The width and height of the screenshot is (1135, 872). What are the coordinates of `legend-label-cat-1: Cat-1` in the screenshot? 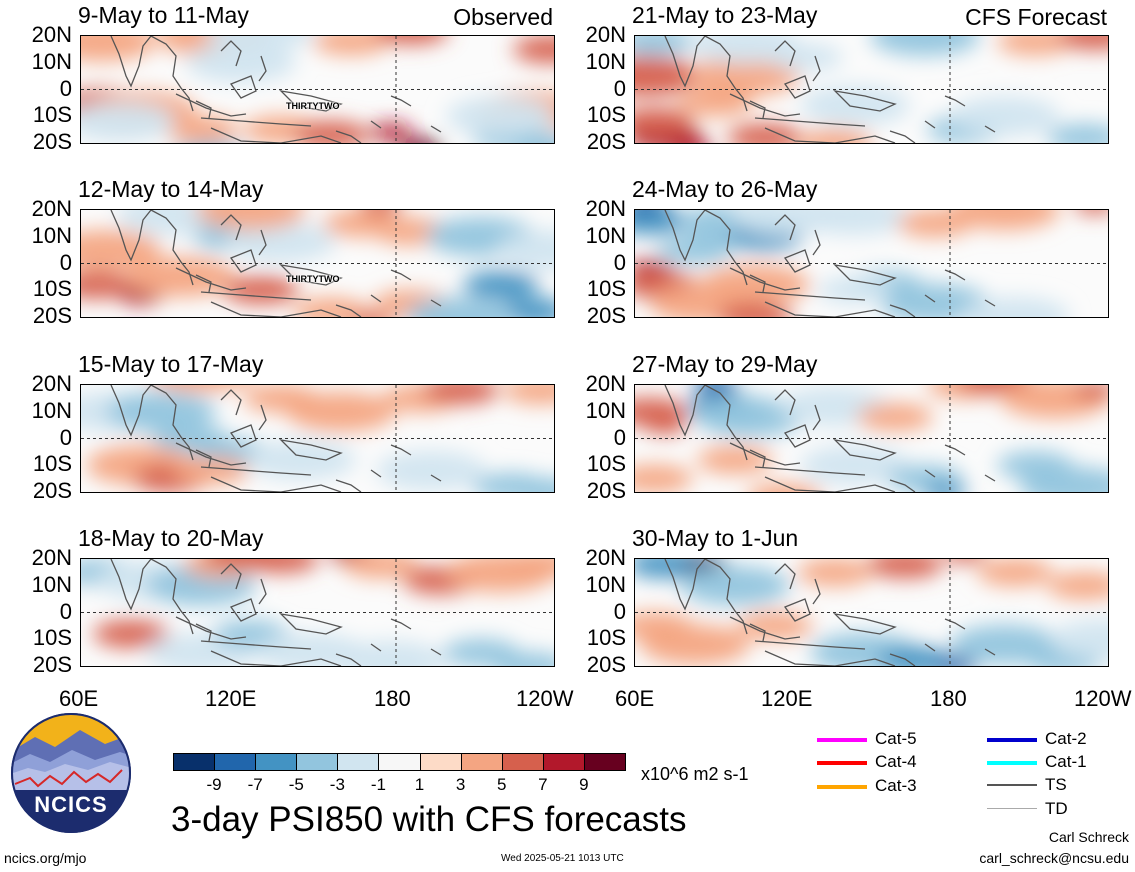 It's located at (1066, 761).